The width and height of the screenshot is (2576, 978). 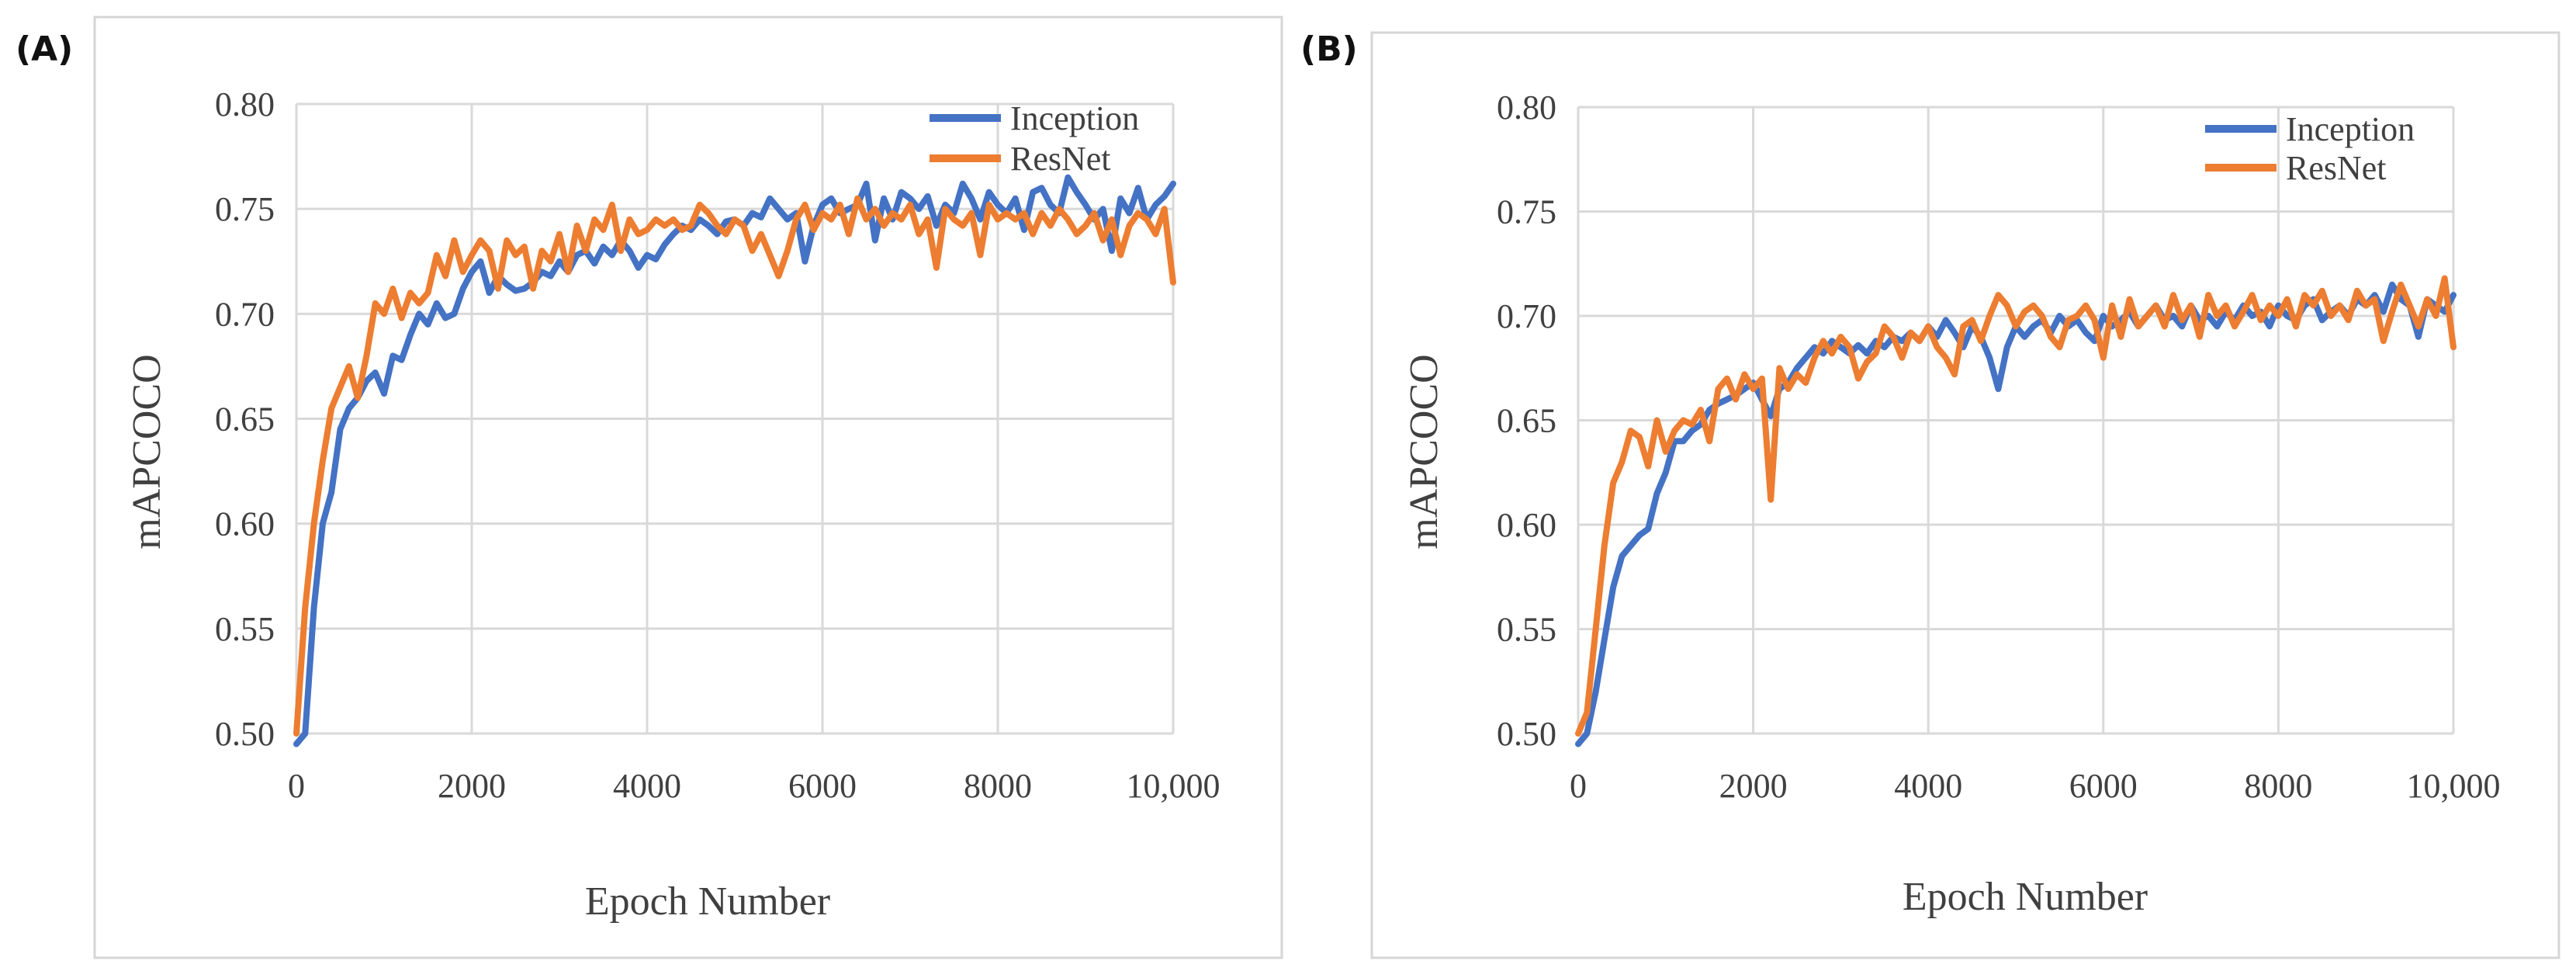 I want to click on legend-label-resnet-a: ResNet, so click(x=1060, y=159).